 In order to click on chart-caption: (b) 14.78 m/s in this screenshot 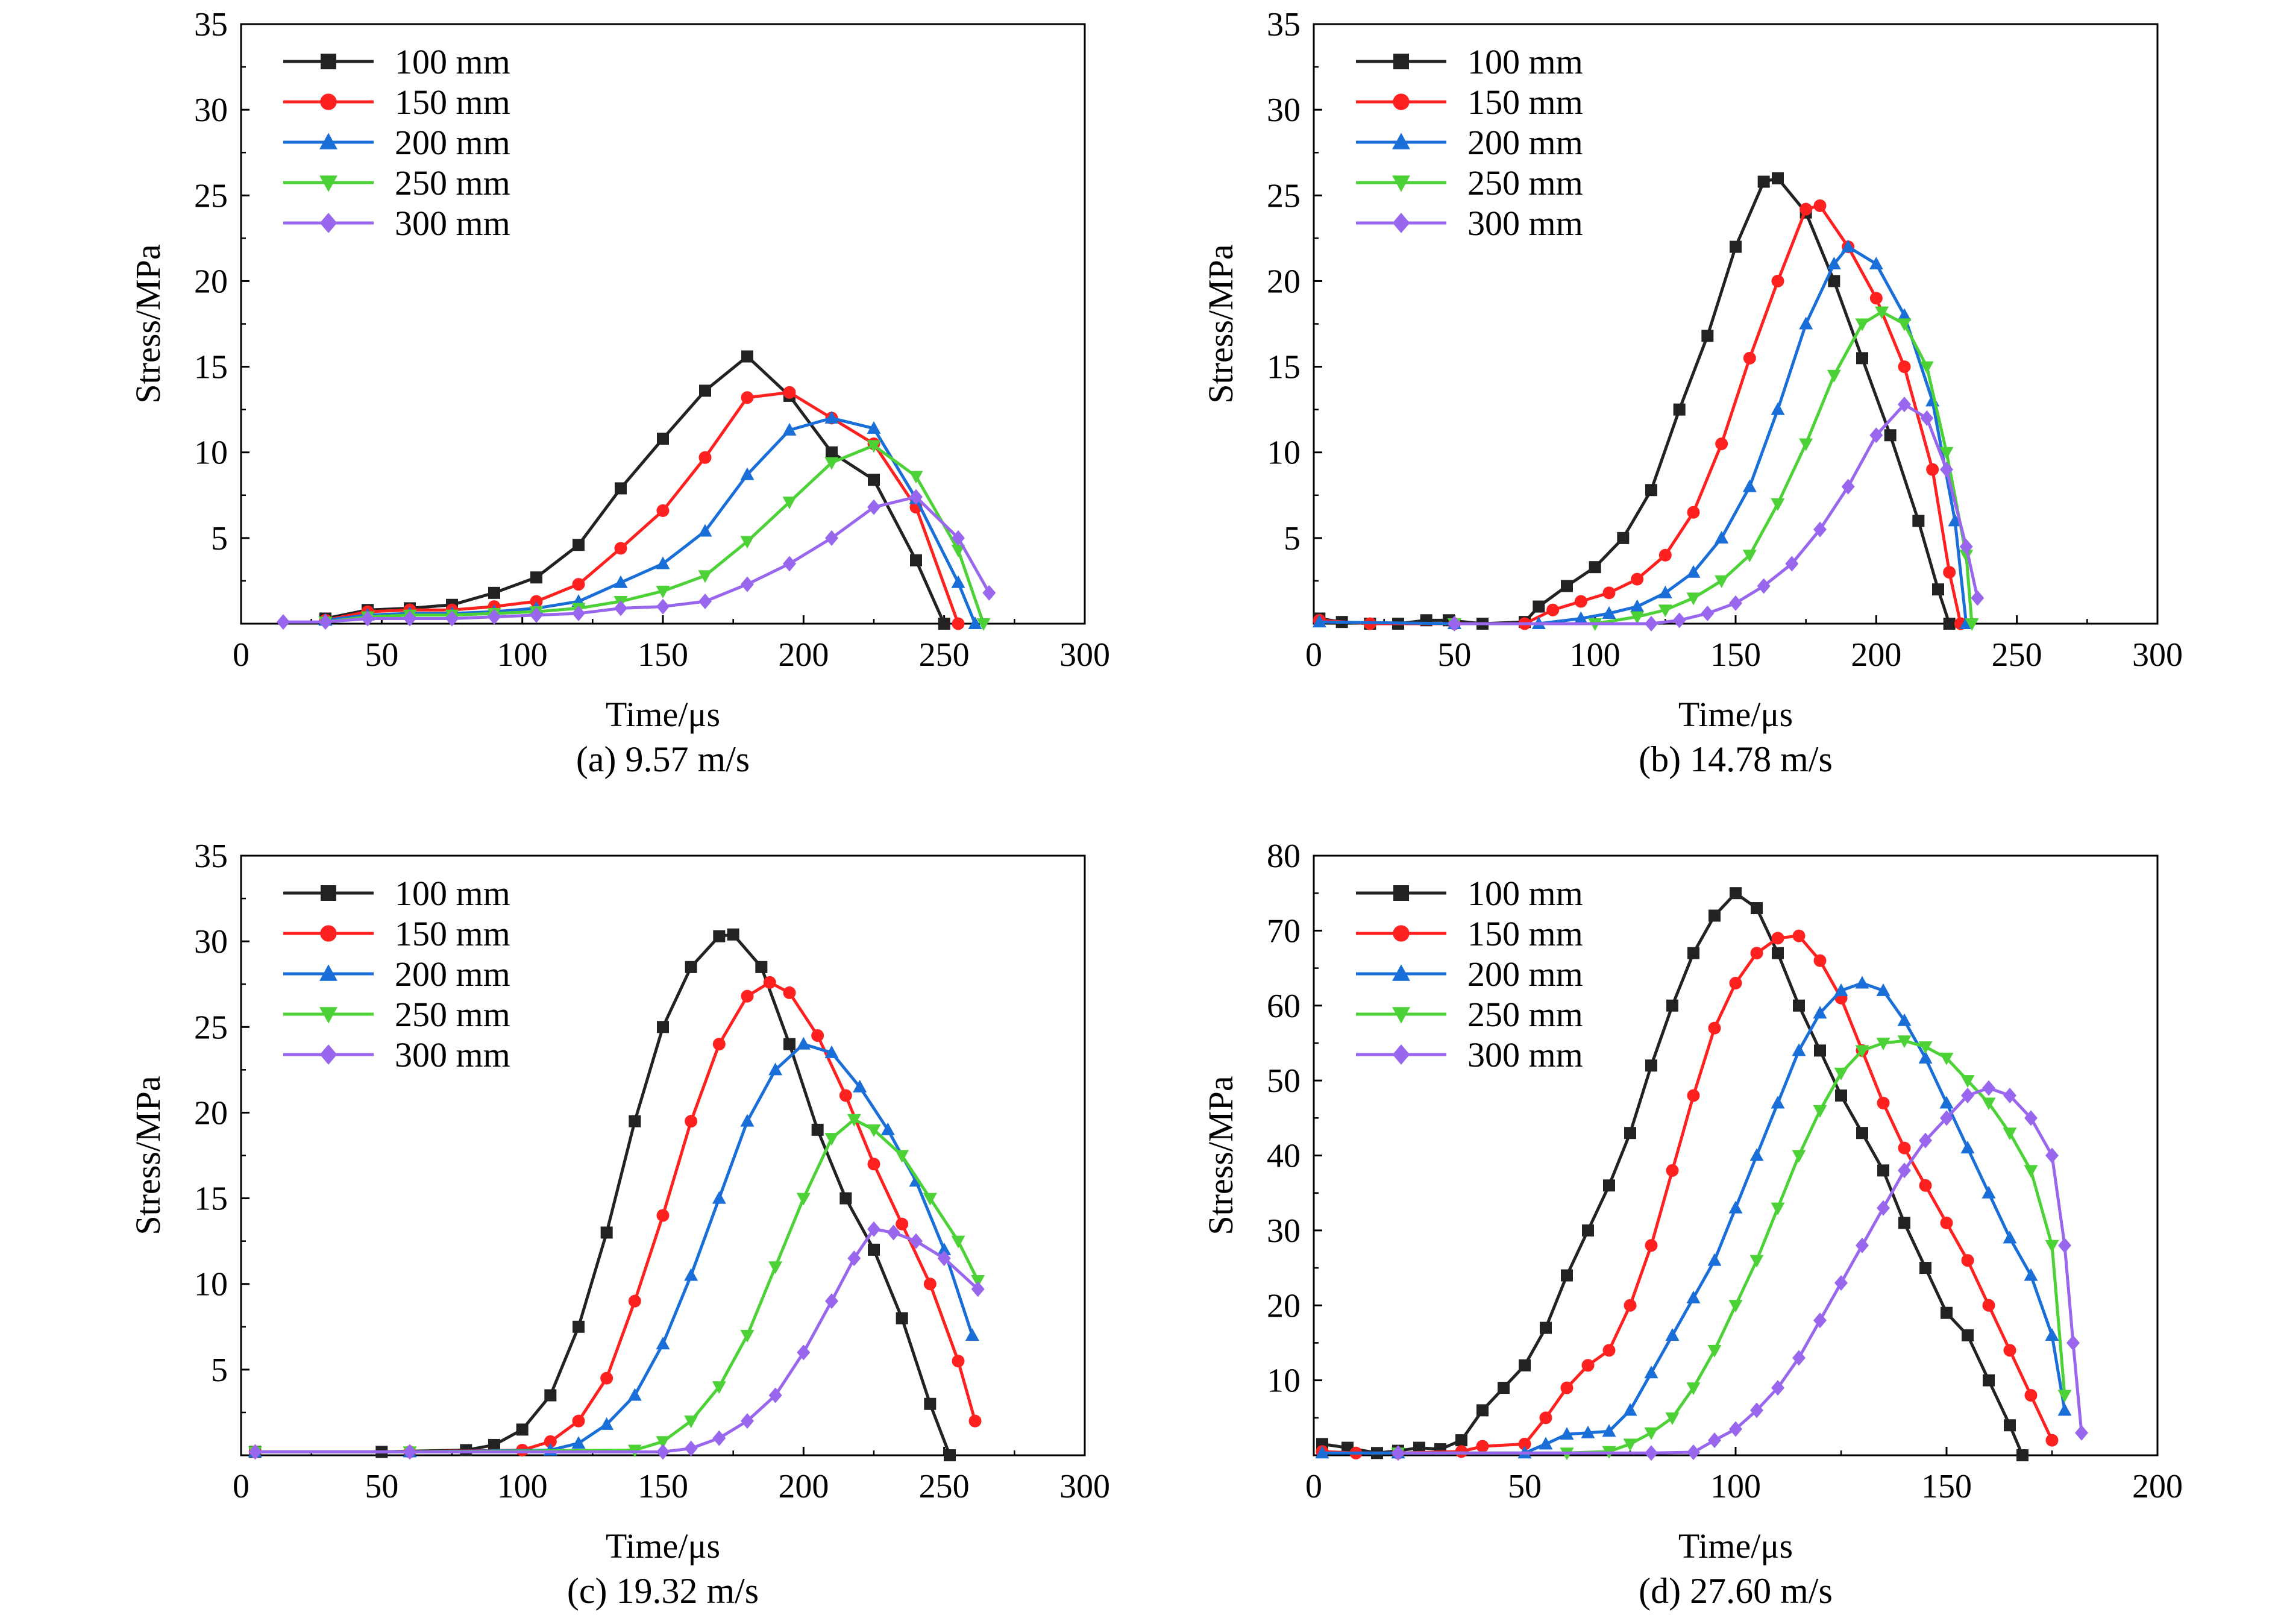, I will do `click(1736, 759)`.